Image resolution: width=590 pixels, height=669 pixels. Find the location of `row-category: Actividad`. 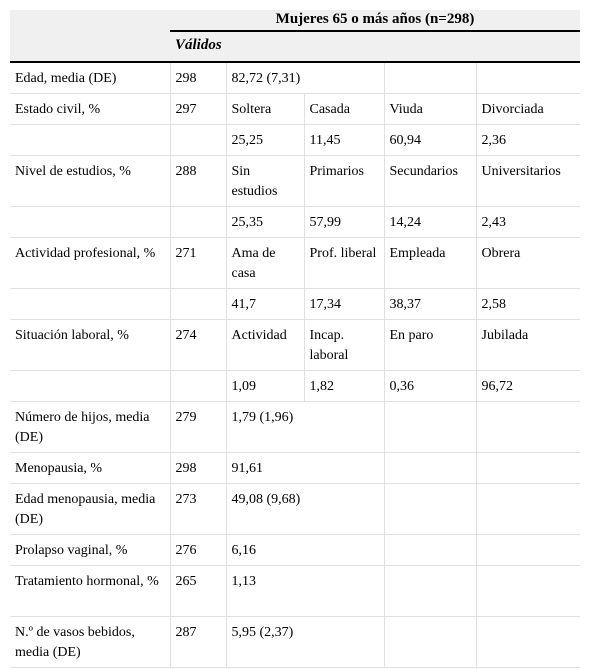

row-category: Actividad is located at coordinates (265, 345).